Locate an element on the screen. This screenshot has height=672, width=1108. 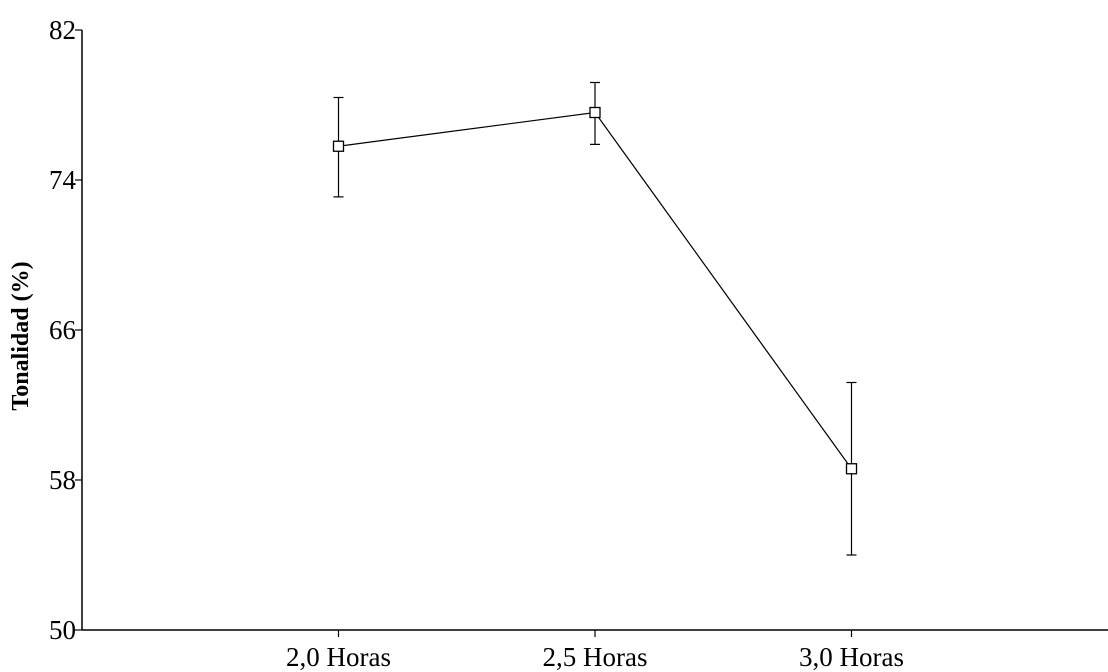
y-tick-label: 74 is located at coordinates (63, 180).